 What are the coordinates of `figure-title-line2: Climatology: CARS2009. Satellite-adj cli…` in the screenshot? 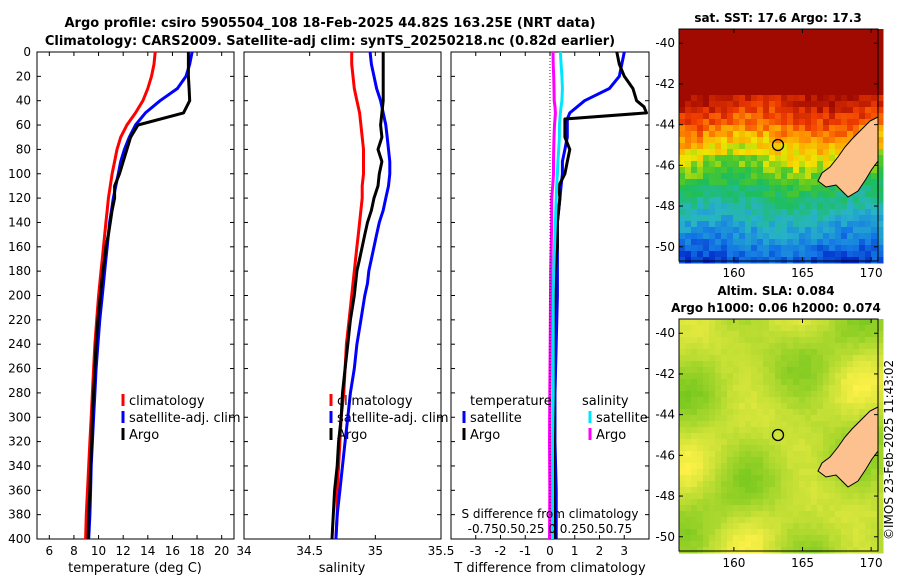 It's located at (330, 41).